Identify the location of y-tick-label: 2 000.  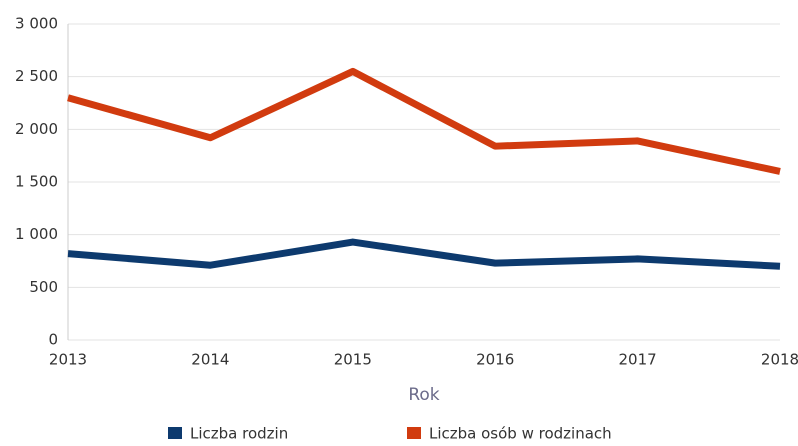
(36, 129).